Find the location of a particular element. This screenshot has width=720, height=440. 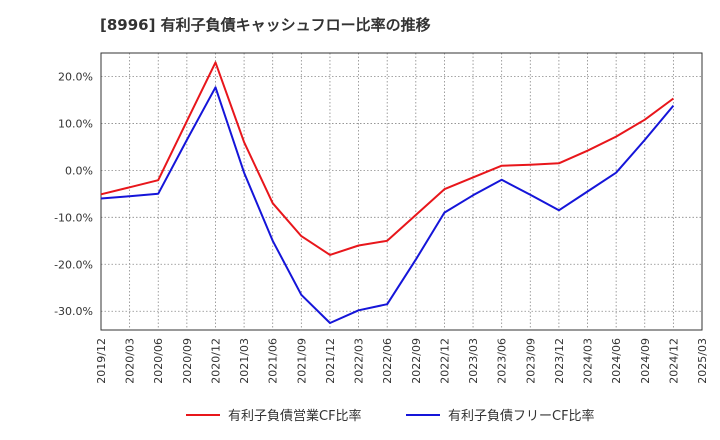

legend-label-2: 有利子負債フリーCF比率 is located at coordinates (521, 416).